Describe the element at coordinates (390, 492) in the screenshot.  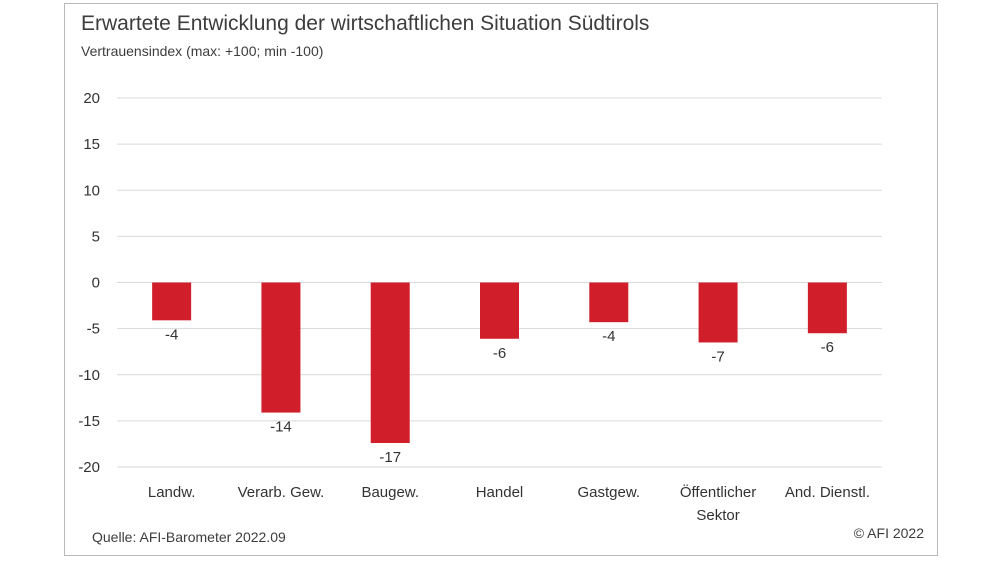
I see `x-category-label: Baugew.` at that location.